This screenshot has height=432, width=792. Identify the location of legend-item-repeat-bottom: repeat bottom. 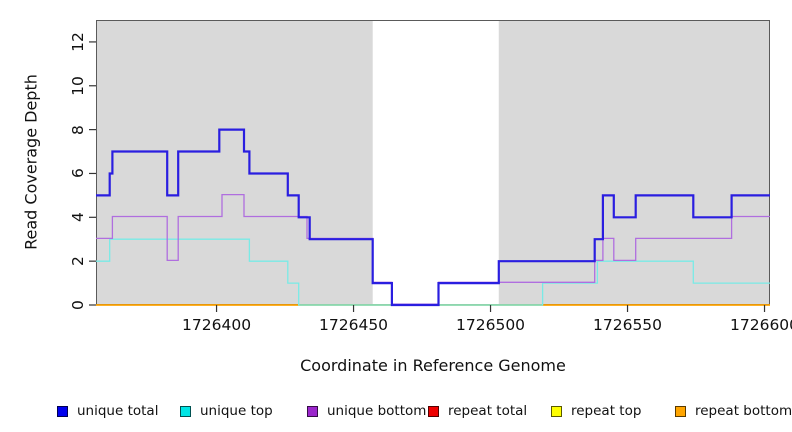
(733, 411).